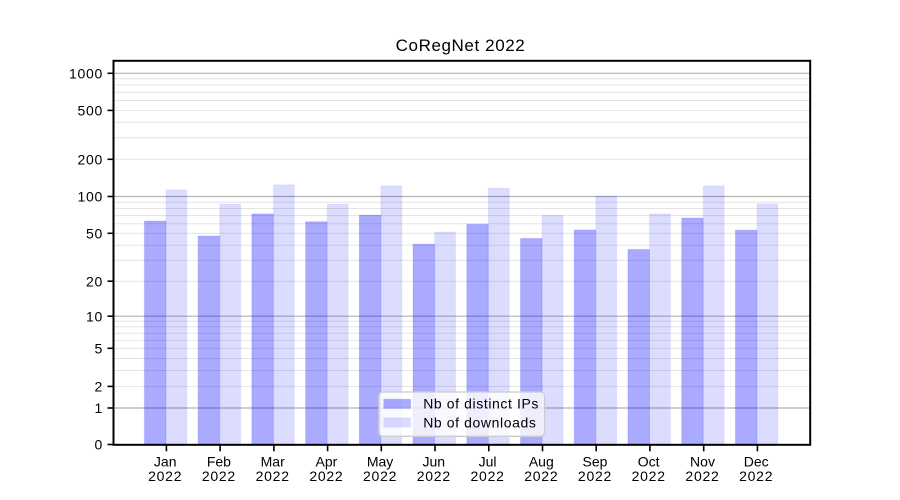 The height and width of the screenshot is (500, 900). Describe the element at coordinates (99, 445) in the screenshot. I see `svg-text: 0` at that location.